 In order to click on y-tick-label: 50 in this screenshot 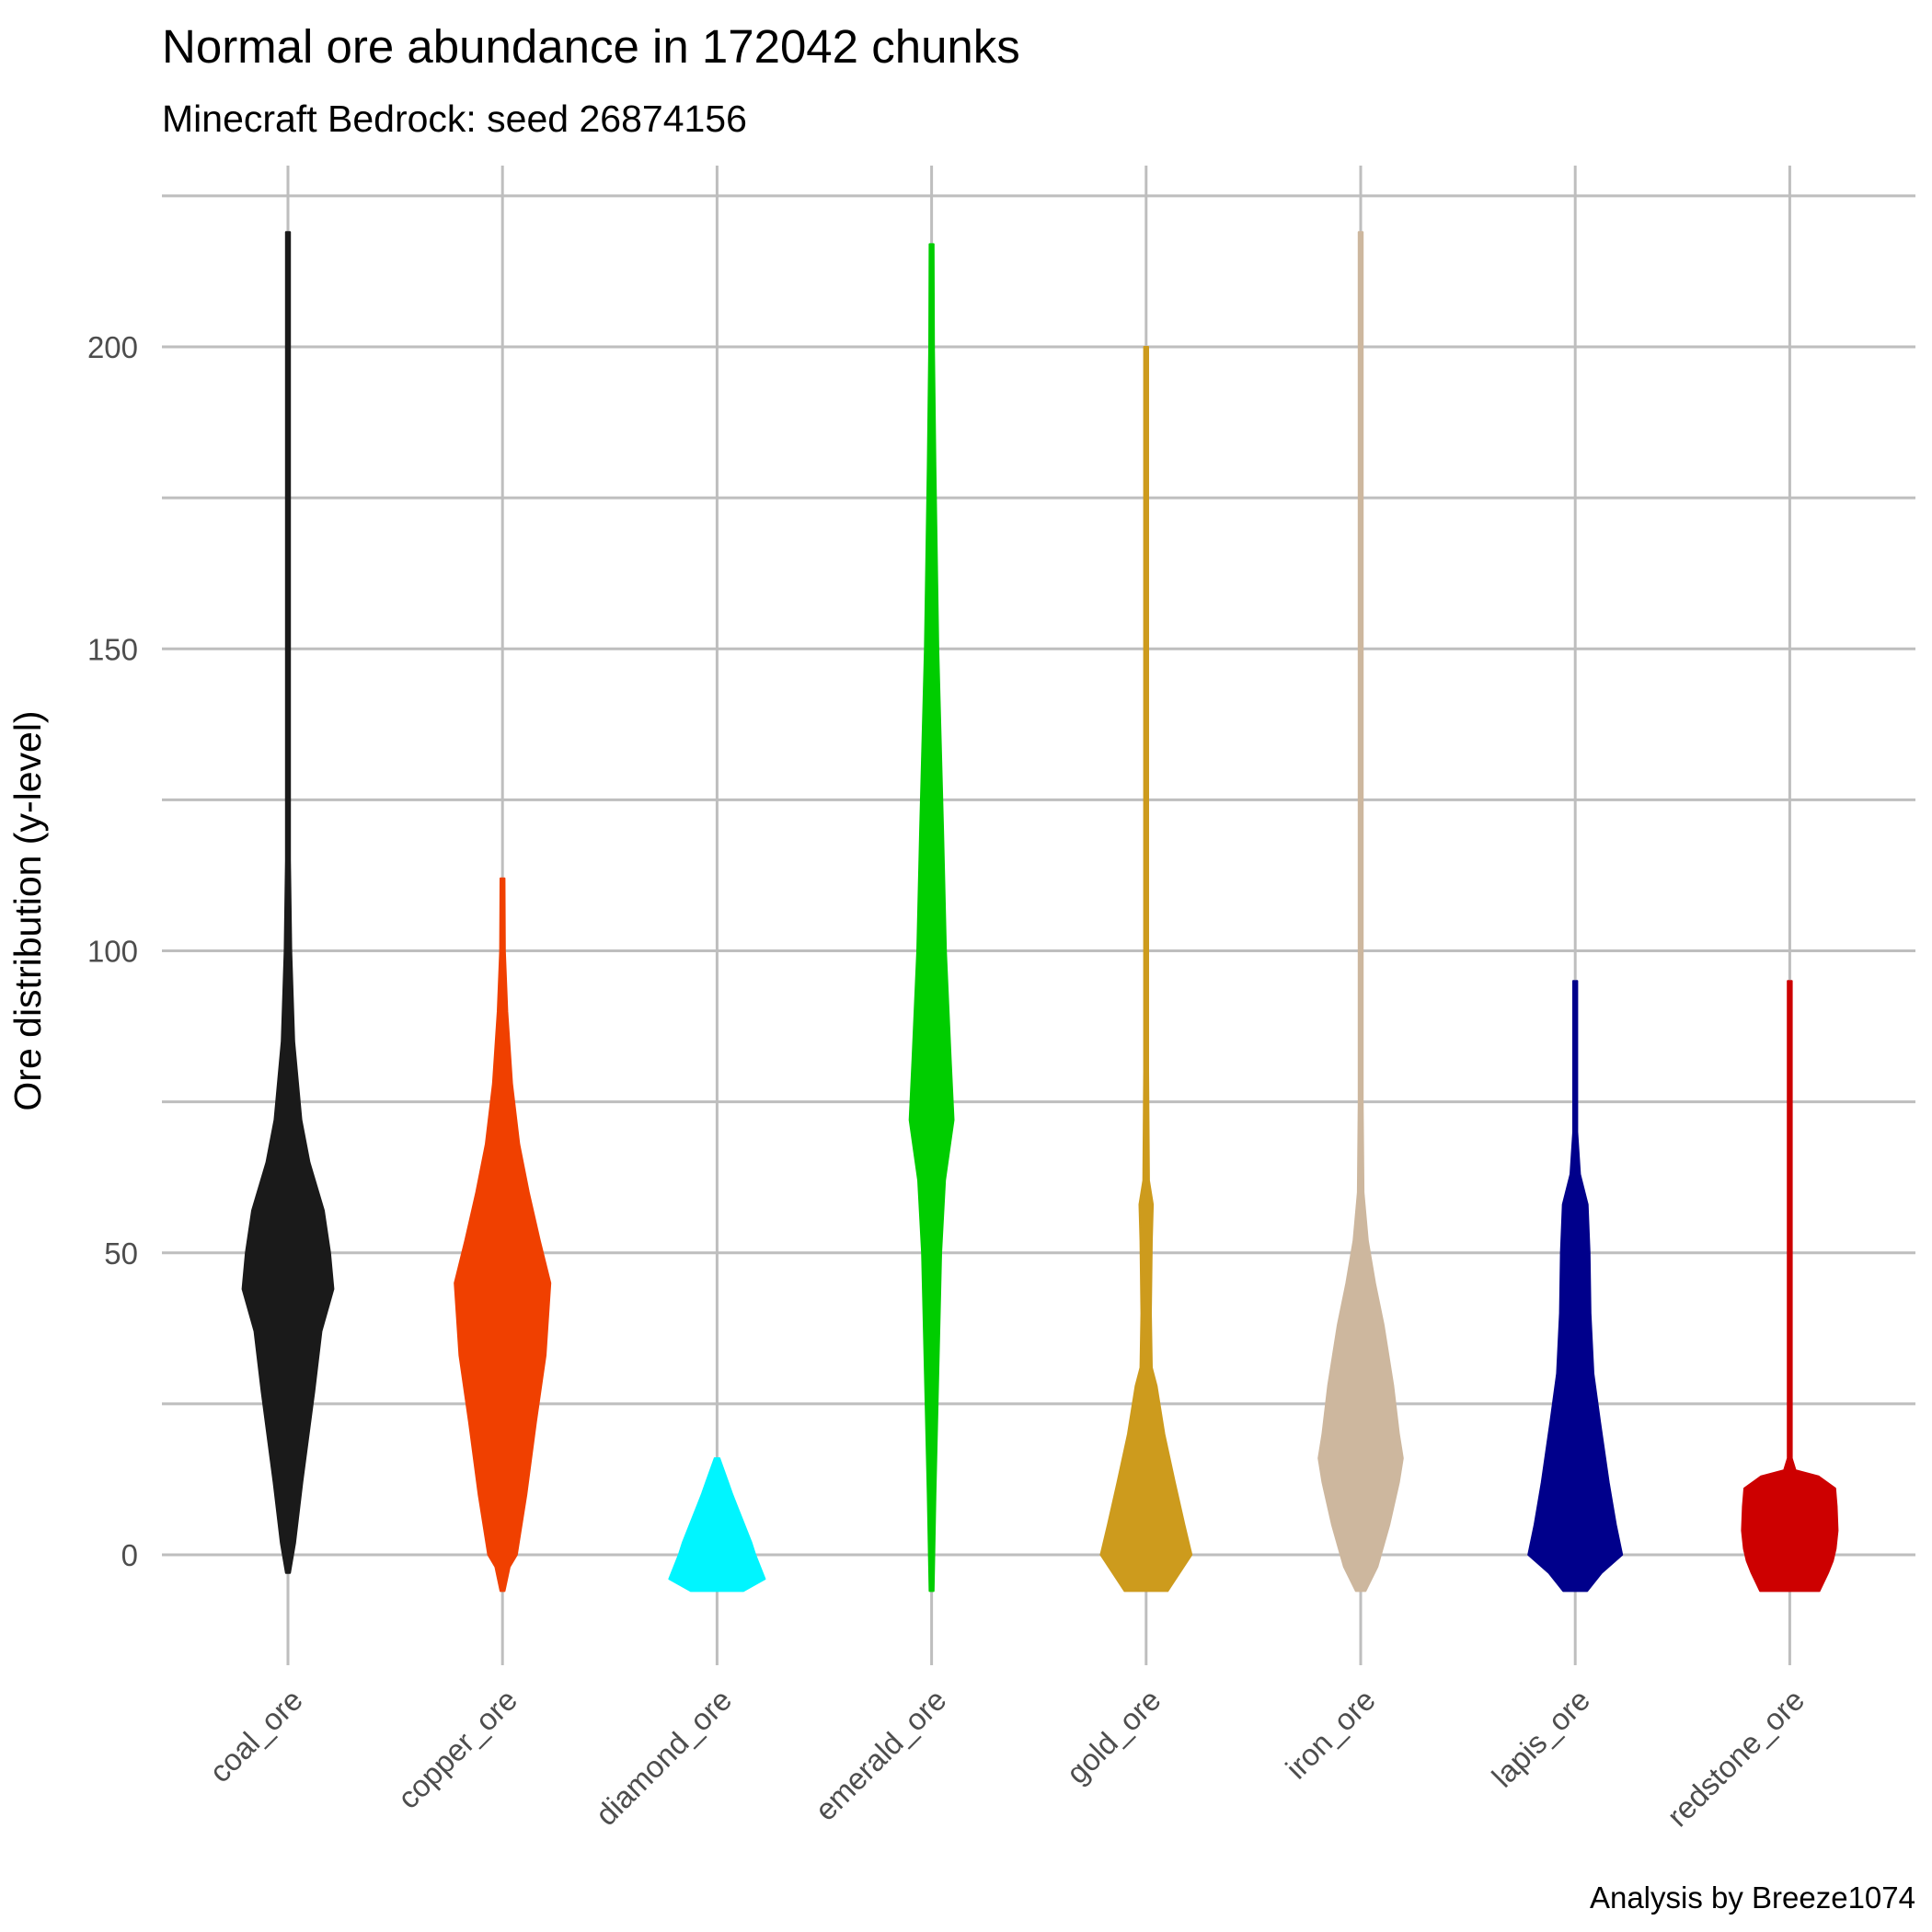, I will do `click(121, 1253)`.